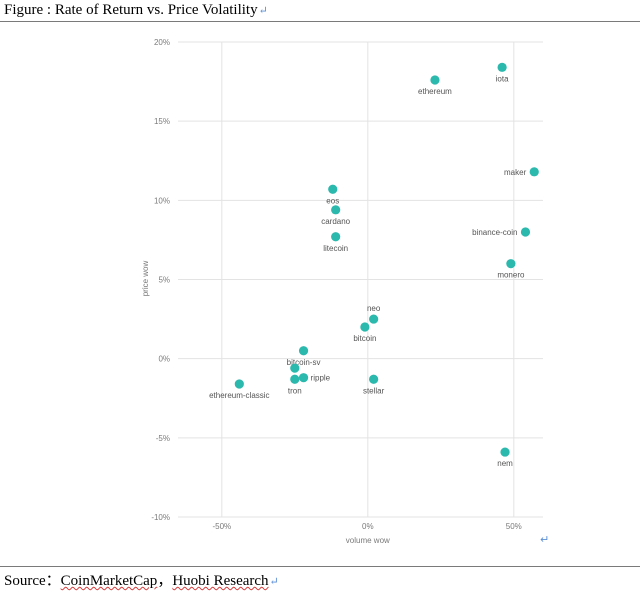 The width and height of the screenshot is (640, 592). Describe the element at coordinates (374, 308) in the screenshot. I see `point-label-neo: neo` at that location.